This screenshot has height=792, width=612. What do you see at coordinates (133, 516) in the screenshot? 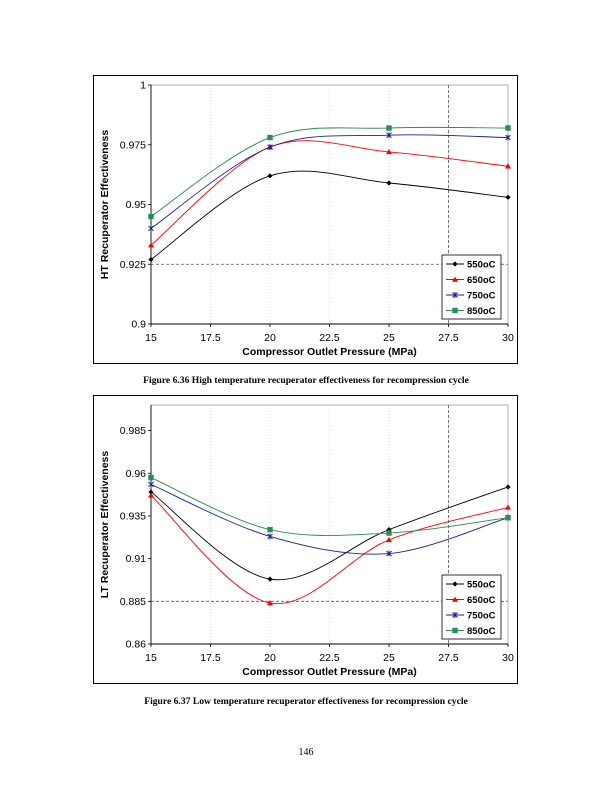
I see `y-tick-label: 0.935` at bounding box center [133, 516].